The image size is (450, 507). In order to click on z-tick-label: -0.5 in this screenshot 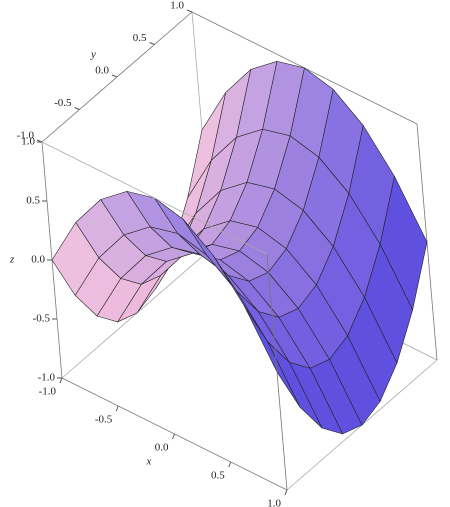, I will do `click(42, 319)`.